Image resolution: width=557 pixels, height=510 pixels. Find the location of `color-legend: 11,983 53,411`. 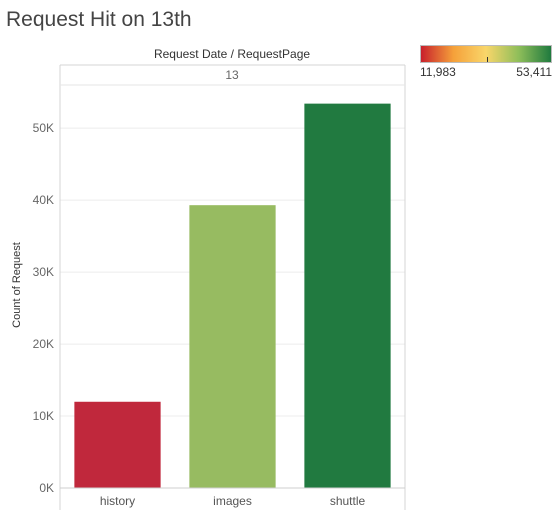

color-legend: 11,983 53,411 is located at coordinates (486, 62).